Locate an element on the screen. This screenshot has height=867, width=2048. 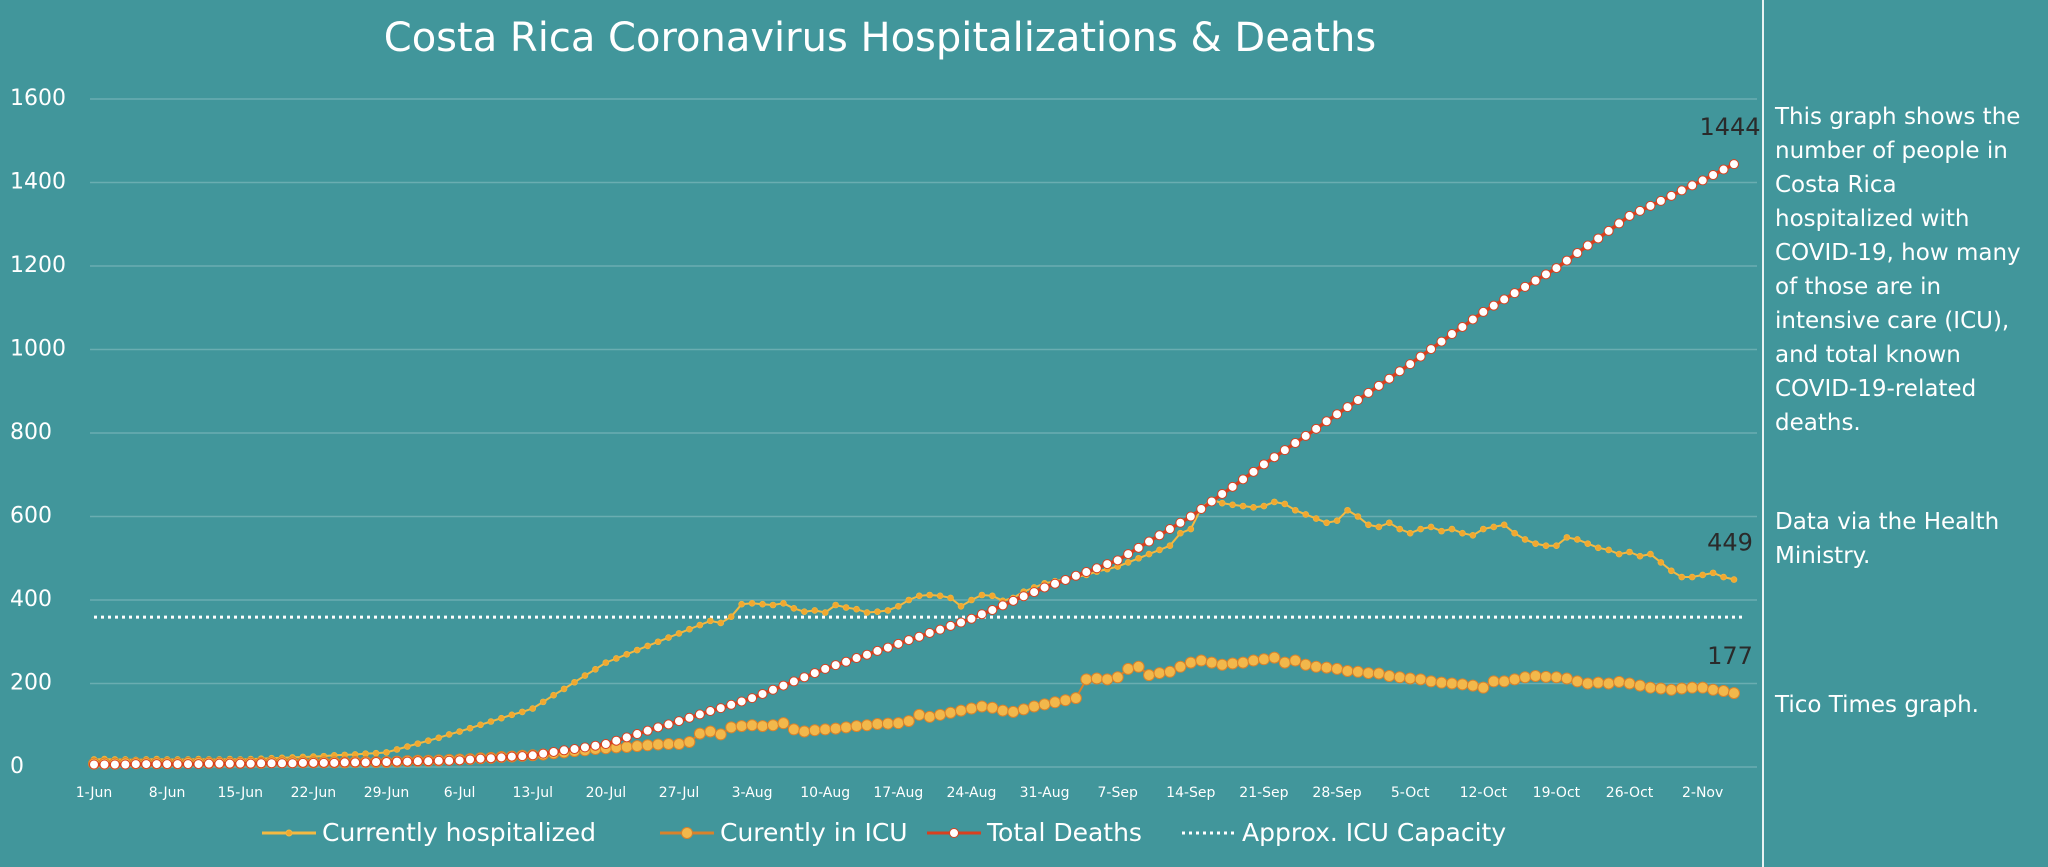
y-tick-label: 1400 is located at coordinates (38, 182).